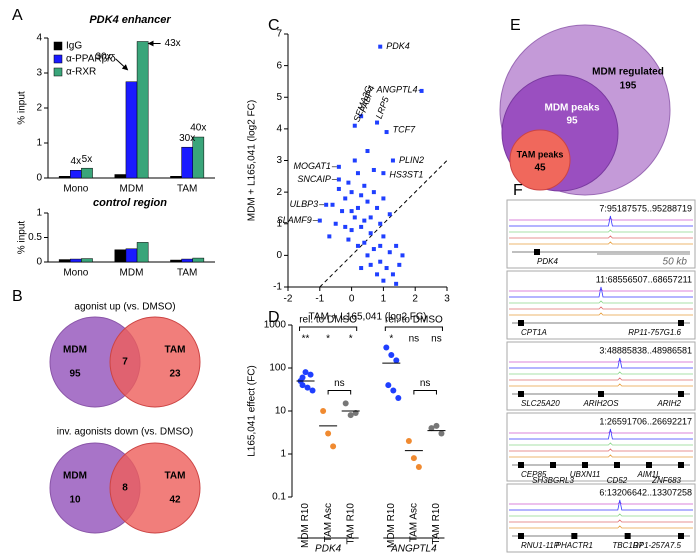  Describe the element at coordinates (279, 97) in the screenshot. I see `y-tick-label: 5` at that location.